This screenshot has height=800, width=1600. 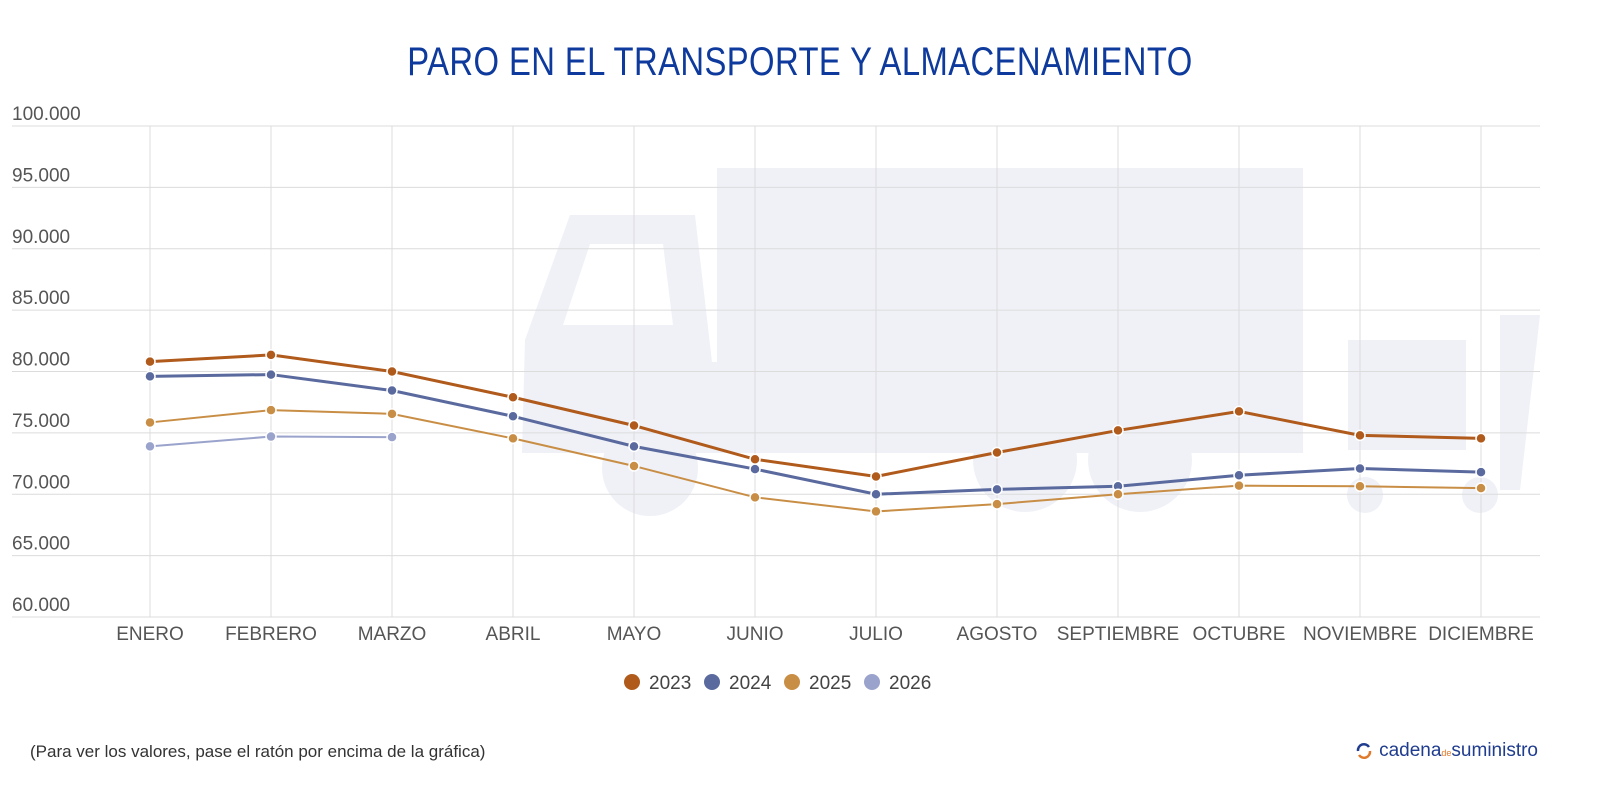 I want to click on series-line-2023, so click(x=815, y=415).